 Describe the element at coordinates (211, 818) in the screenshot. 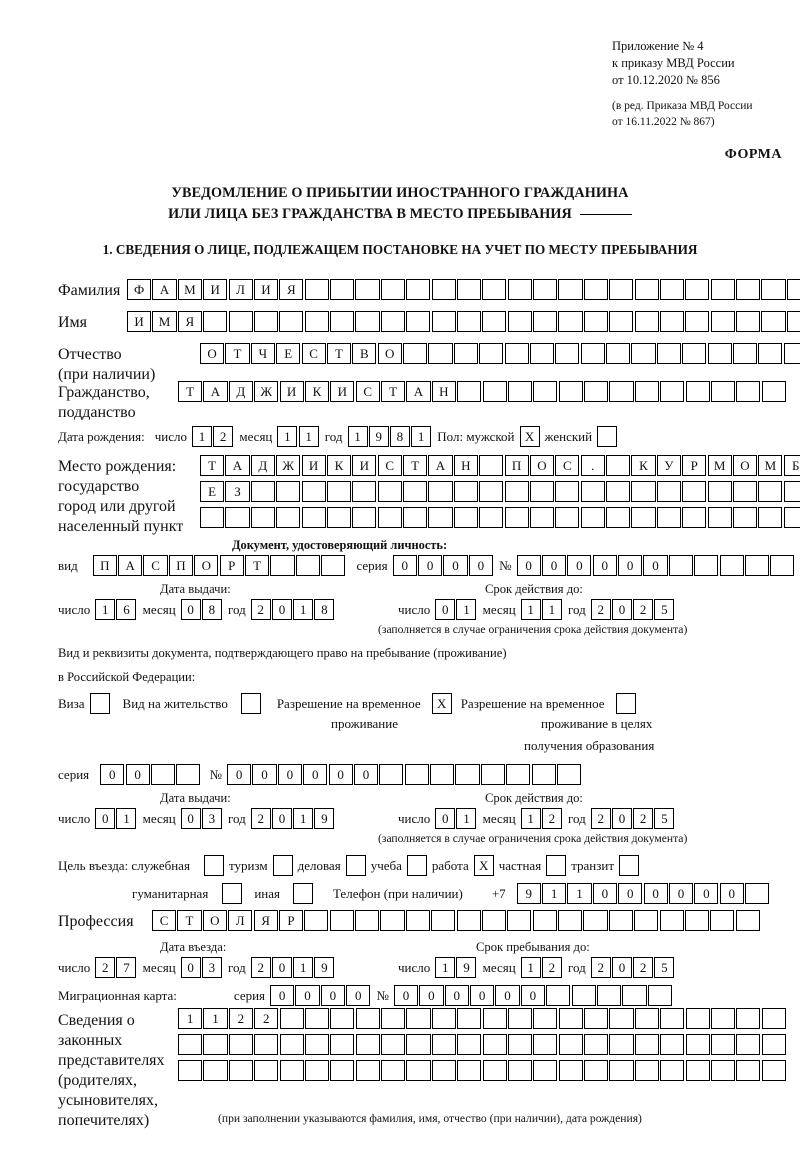

I see `input-cell: 3` at that location.